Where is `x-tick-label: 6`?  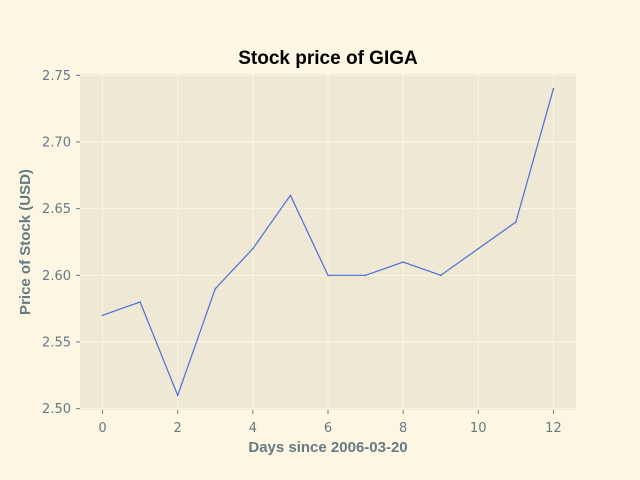 x-tick-label: 6 is located at coordinates (328, 428).